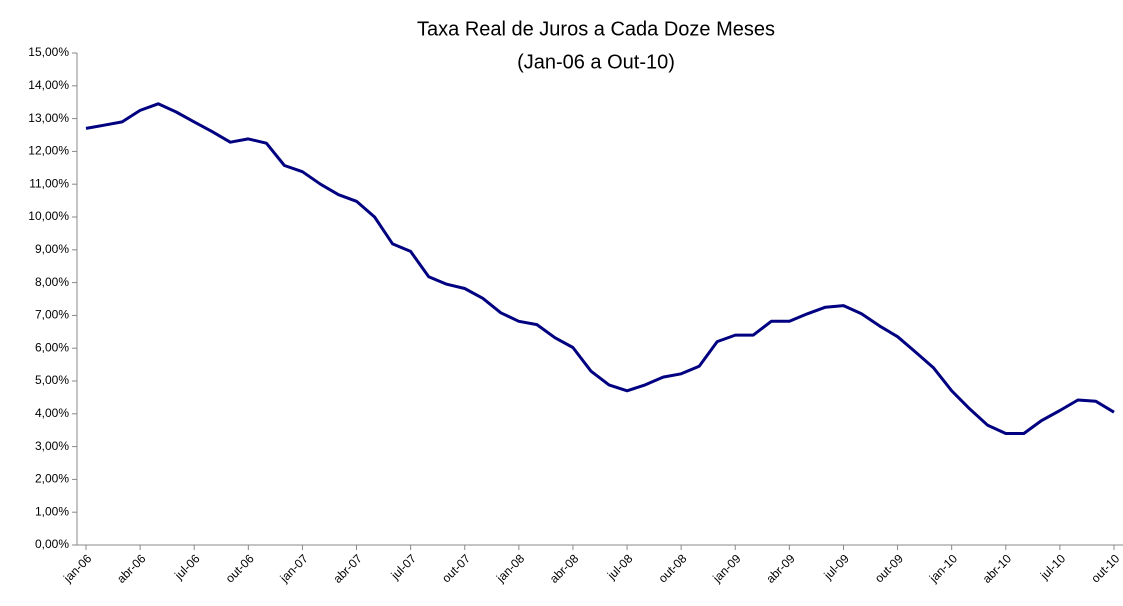 The height and width of the screenshot is (606, 1123). What do you see at coordinates (1053, 567) in the screenshot?
I see `x-tick-label: jul-10` at bounding box center [1053, 567].